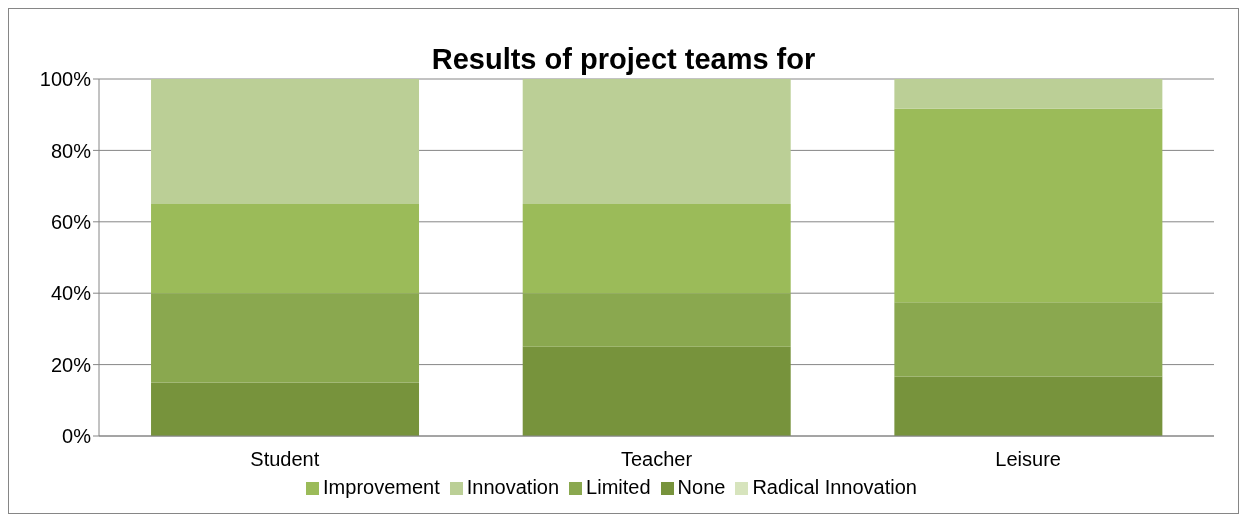 Image resolution: width=1249 pixels, height=524 pixels. What do you see at coordinates (71, 221) in the screenshot?
I see `y-tick-label: 60%` at bounding box center [71, 221].